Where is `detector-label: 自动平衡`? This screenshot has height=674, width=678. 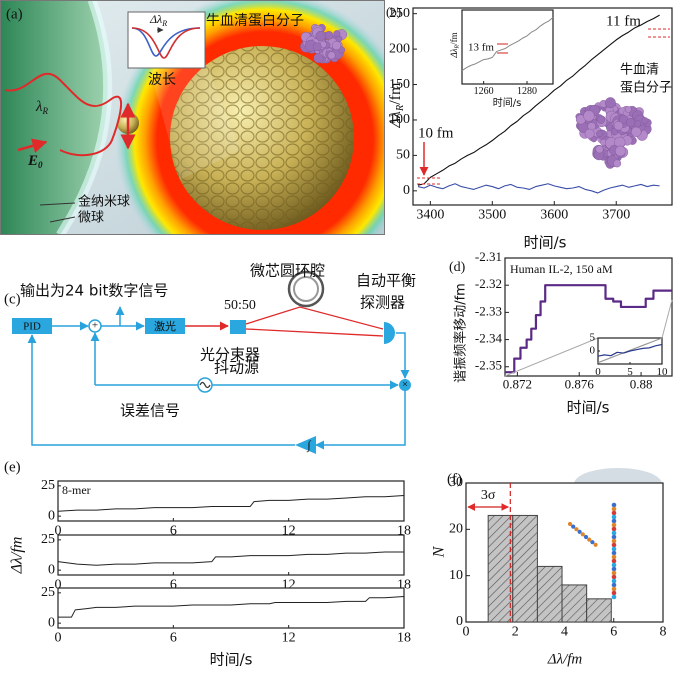 detector-label: 自动平衡 is located at coordinates (386, 281).